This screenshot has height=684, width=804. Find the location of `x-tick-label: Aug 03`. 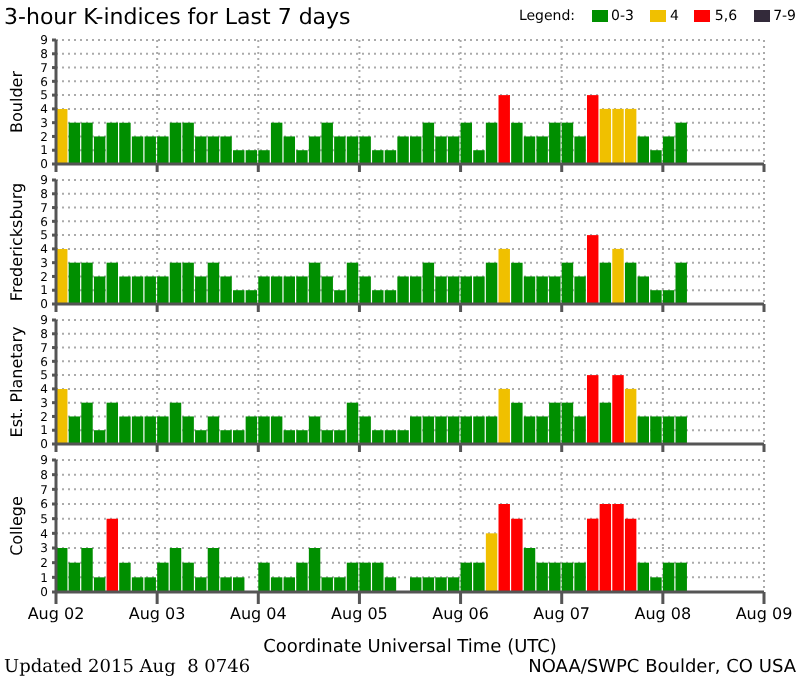

x-tick-label: Aug 03 is located at coordinates (157, 614).